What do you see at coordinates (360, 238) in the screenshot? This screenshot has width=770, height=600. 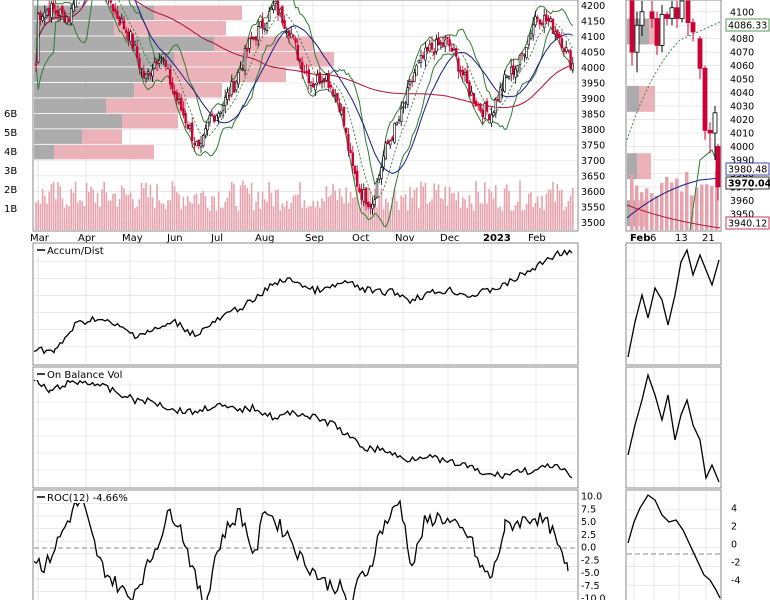 I see `month-tick: Oct` at bounding box center [360, 238].